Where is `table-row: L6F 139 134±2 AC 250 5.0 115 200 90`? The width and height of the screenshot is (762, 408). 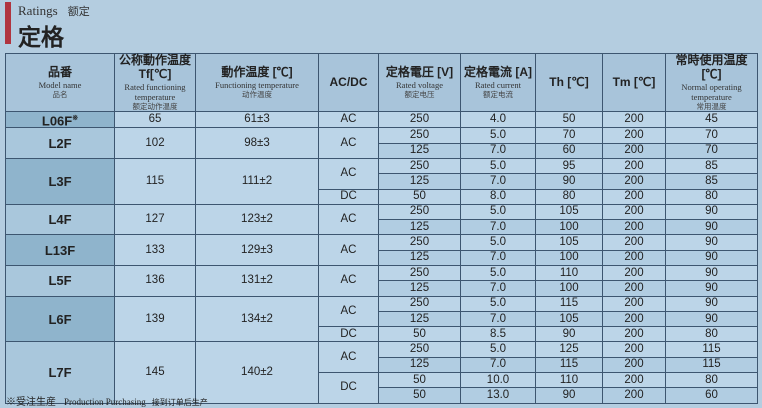 table-row: L6F 139 134±2 AC 250 5.0 115 200 90 is located at coordinates (381, 319).